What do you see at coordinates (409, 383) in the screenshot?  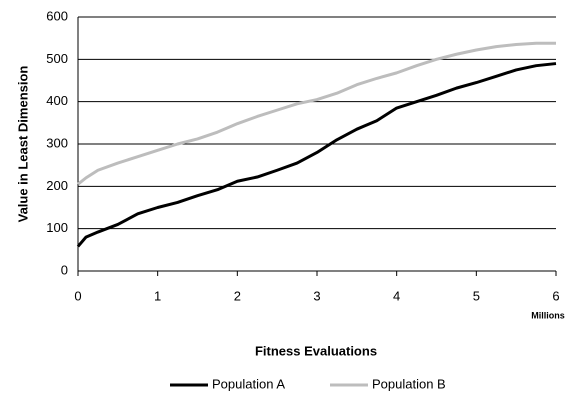 I see `legend-label: Population B` at bounding box center [409, 383].